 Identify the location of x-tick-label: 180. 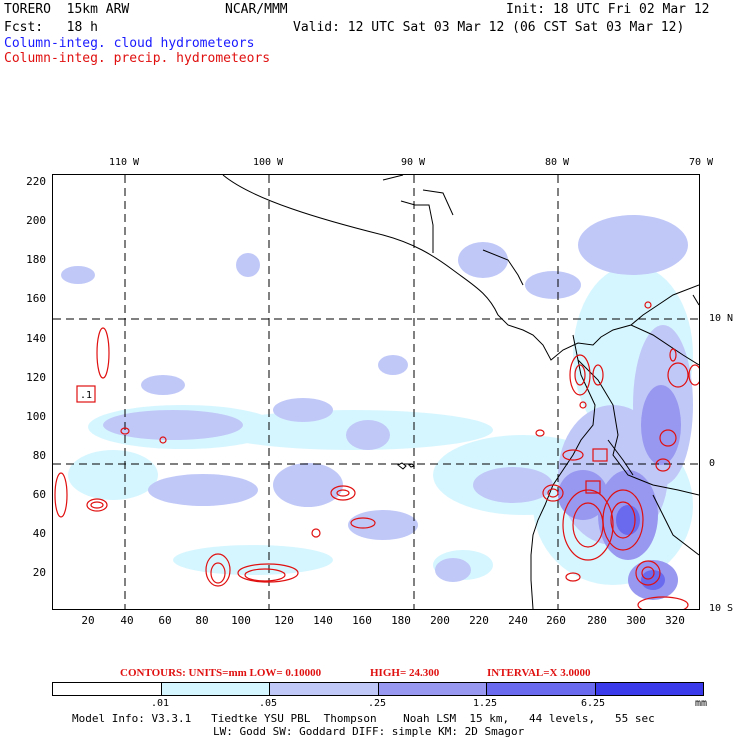
(401, 620).